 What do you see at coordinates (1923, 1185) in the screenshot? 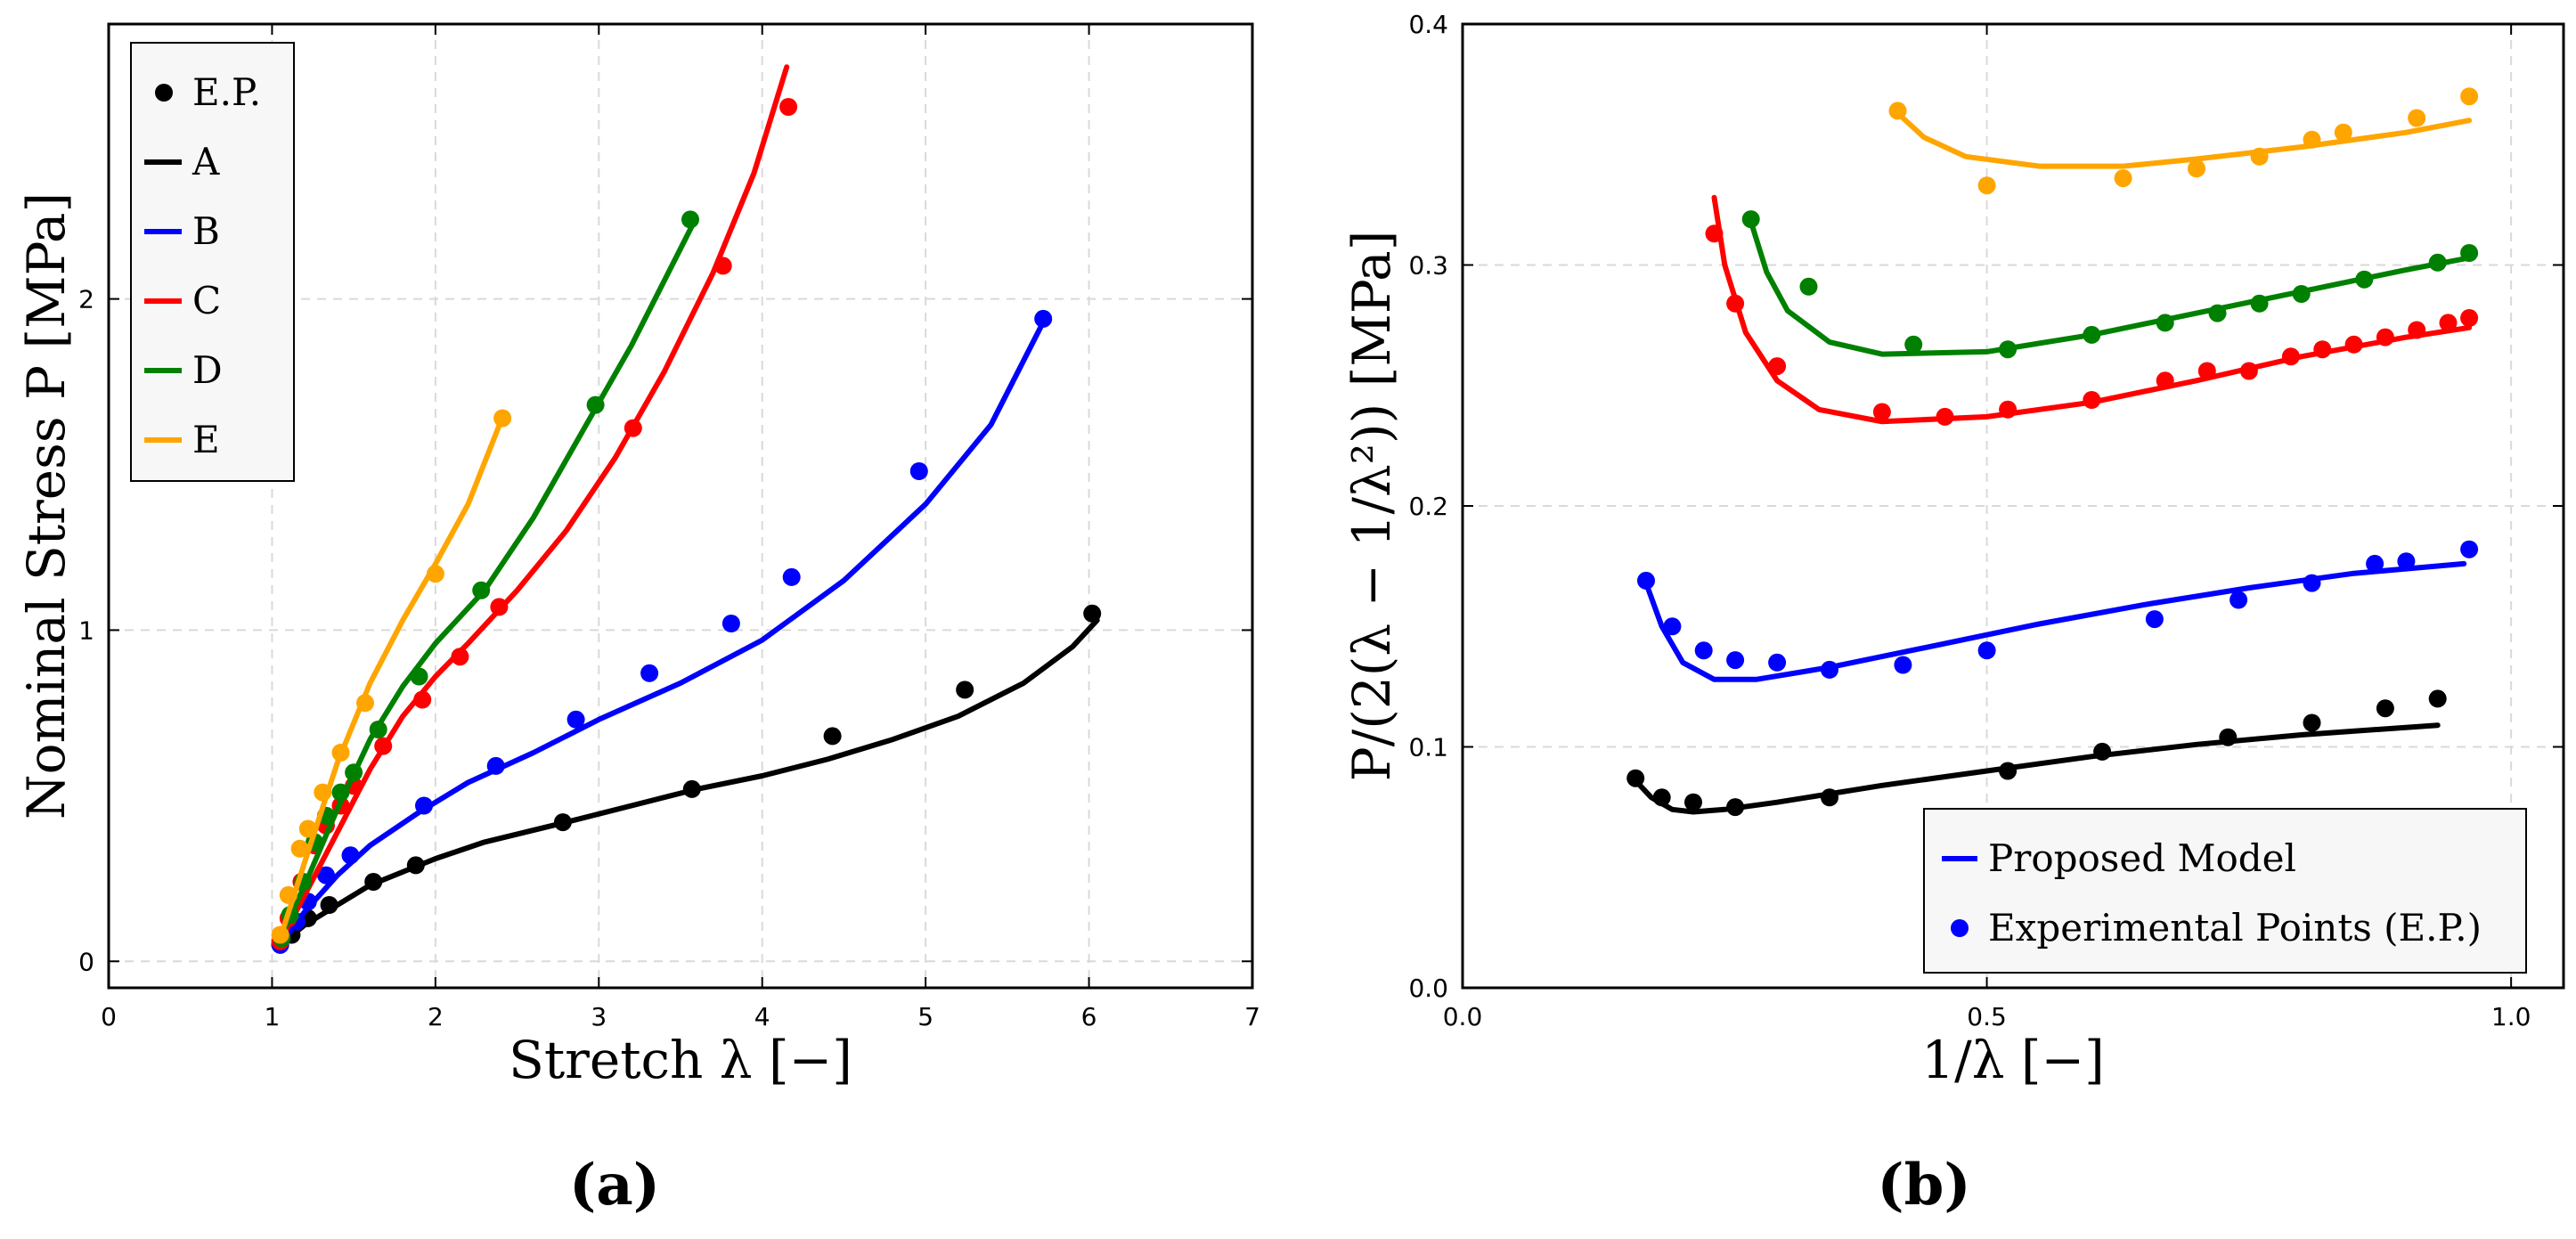
I see `panel-label-b: (b)` at bounding box center [1923, 1185].